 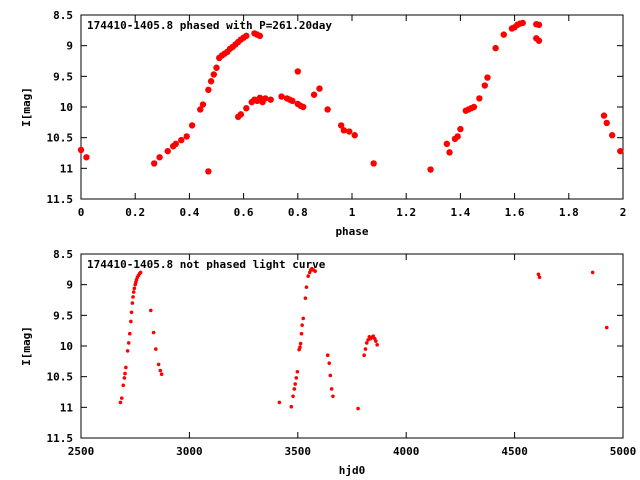 What do you see at coordinates (81, 451) in the screenshot?
I see `x-tick-label: 2500` at bounding box center [81, 451].